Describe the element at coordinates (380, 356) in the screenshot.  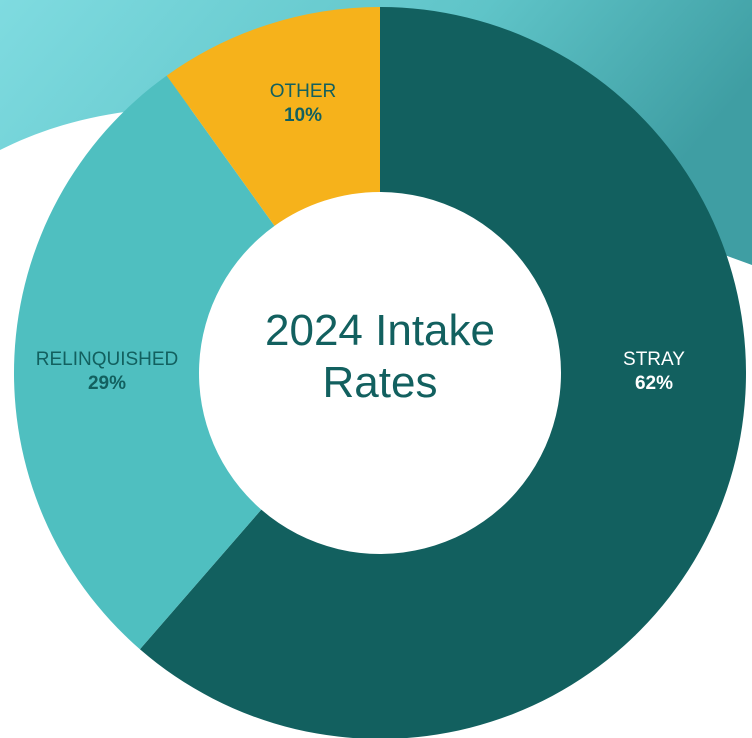
I see `chart-title: 2024 Intake Rates` at that location.